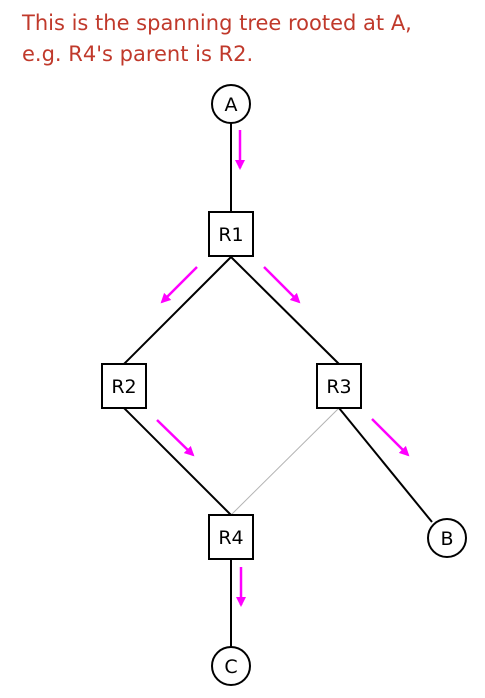  What do you see at coordinates (177, 461) in the screenshot?
I see `edge-R2-R4` at bounding box center [177, 461].